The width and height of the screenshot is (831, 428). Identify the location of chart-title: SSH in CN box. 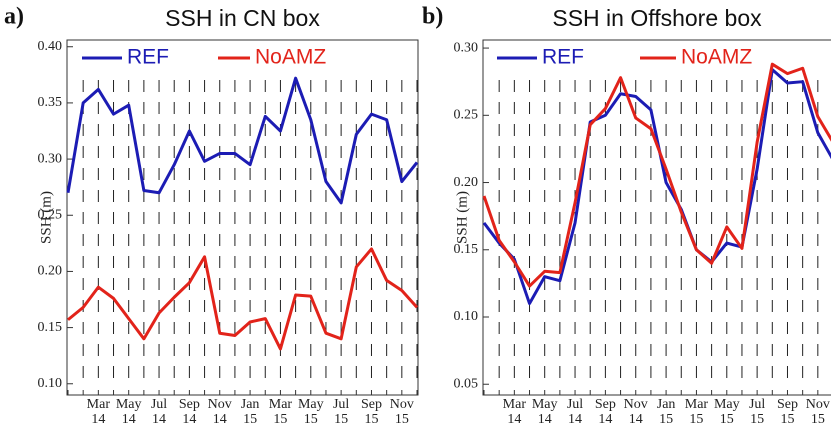
(242, 18).